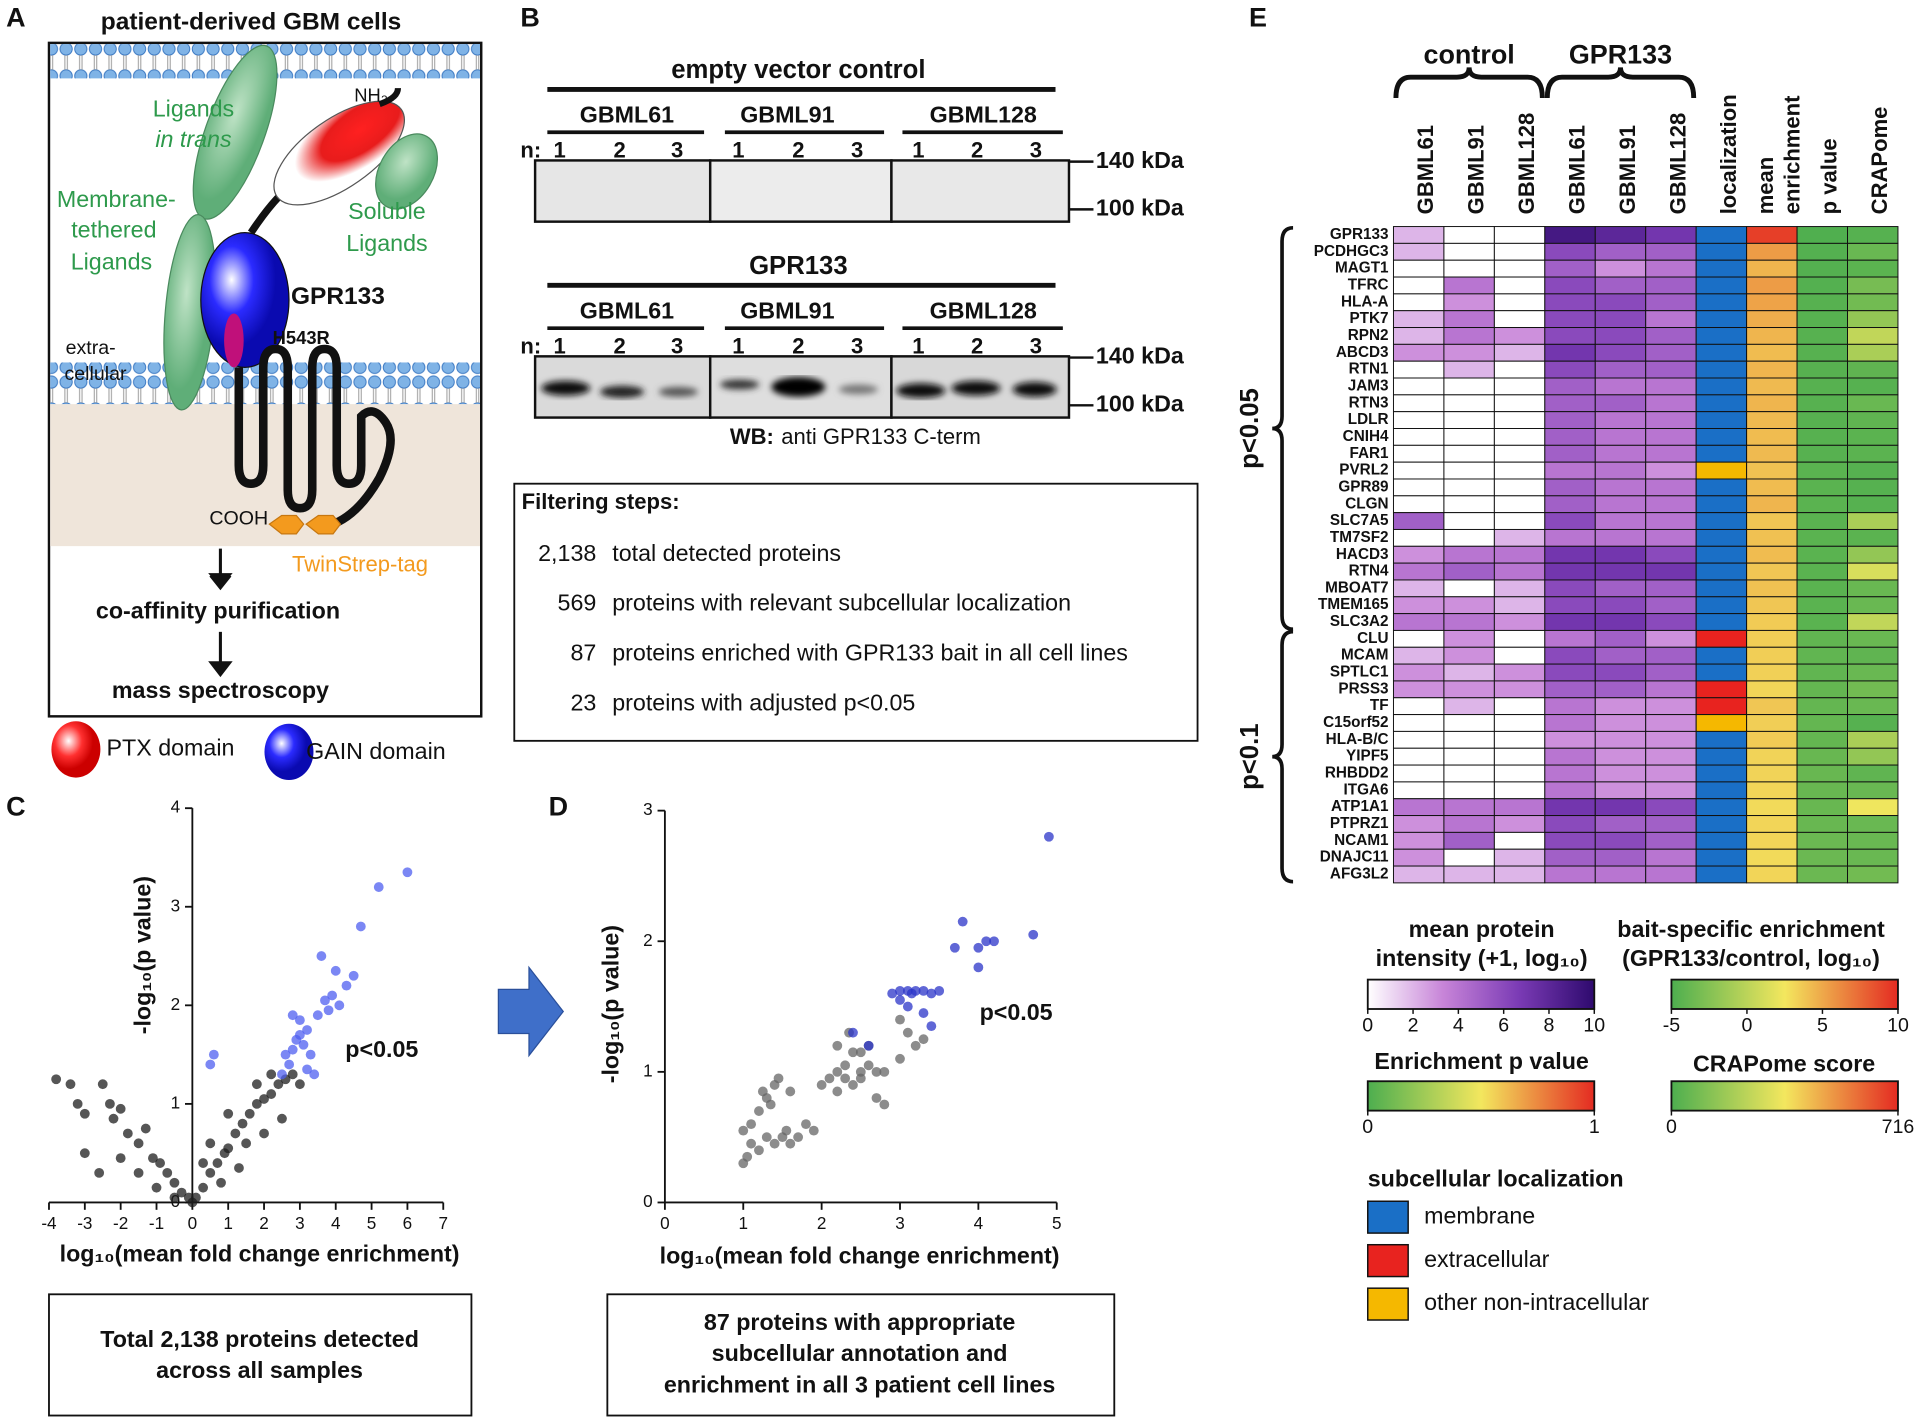 This screenshot has width=1920, height=1418. I want to click on y-tick-label: 3, so click(176, 905).